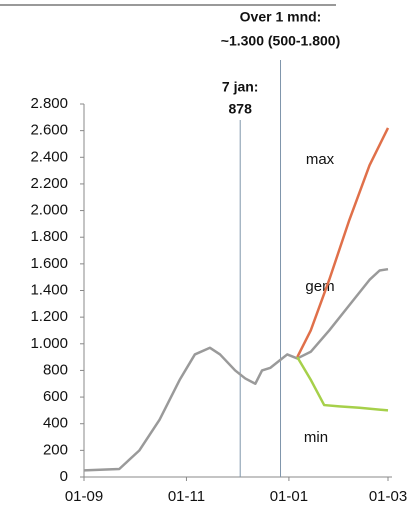  What do you see at coordinates (49, 130) in the screenshot?
I see `y-tick-label: 2.600` at bounding box center [49, 130].